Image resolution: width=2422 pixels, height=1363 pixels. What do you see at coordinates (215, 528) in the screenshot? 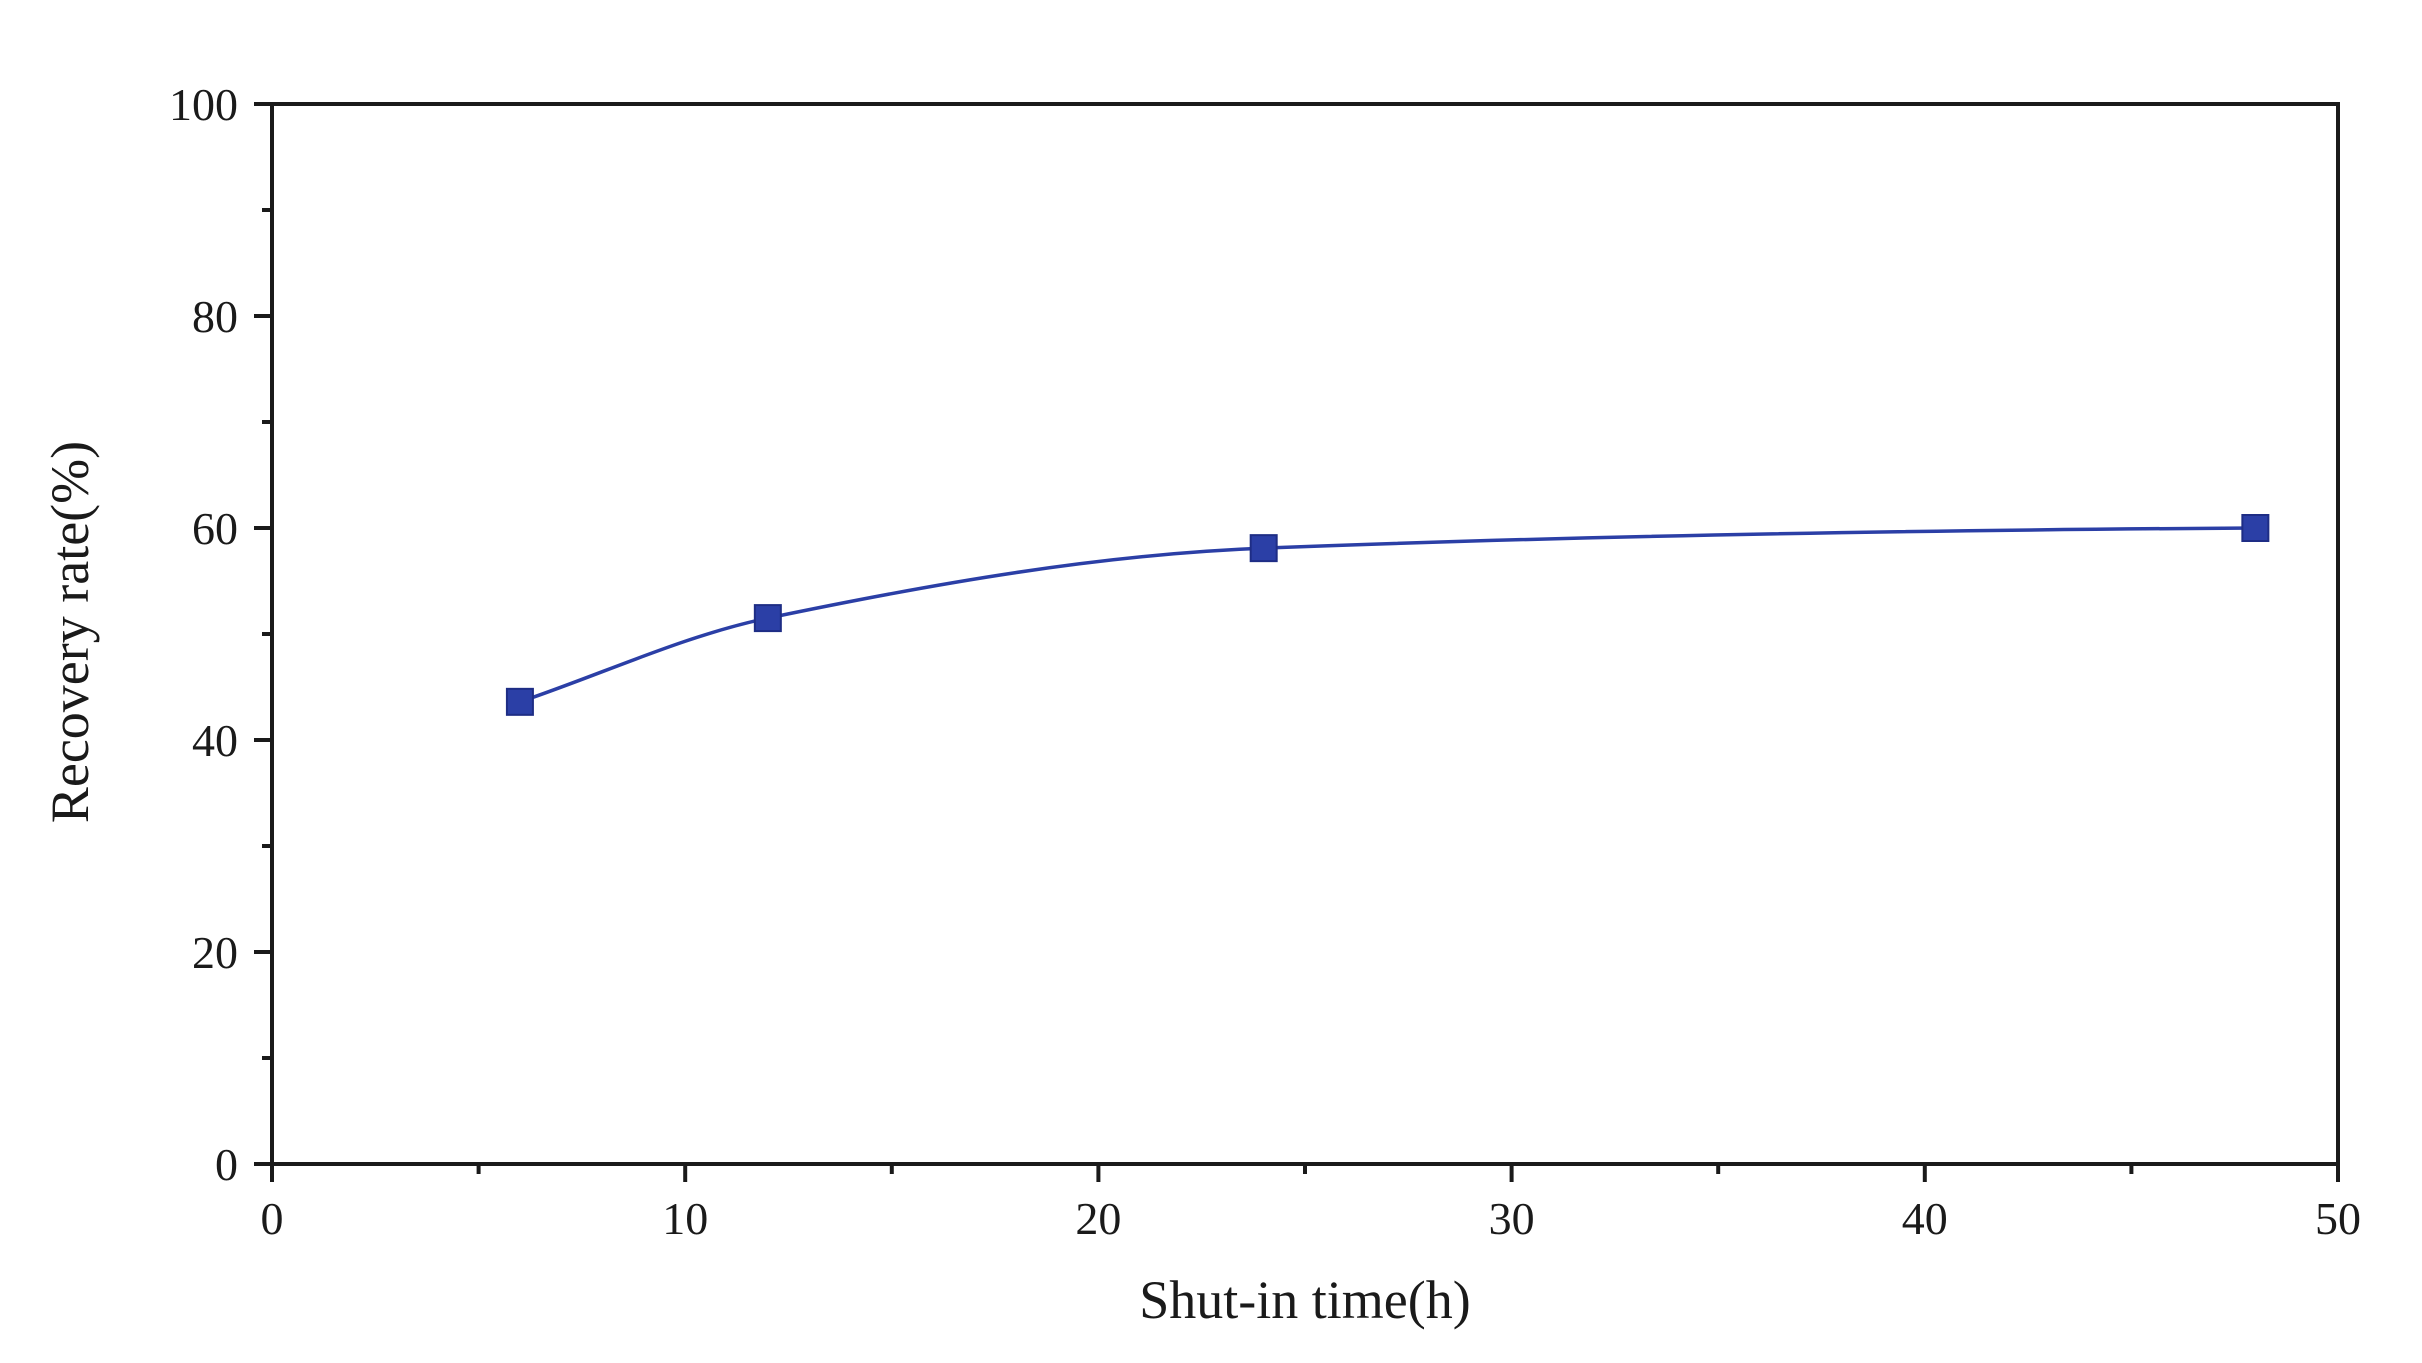
I see `y-tick-label: 60` at bounding box center [215, 528].